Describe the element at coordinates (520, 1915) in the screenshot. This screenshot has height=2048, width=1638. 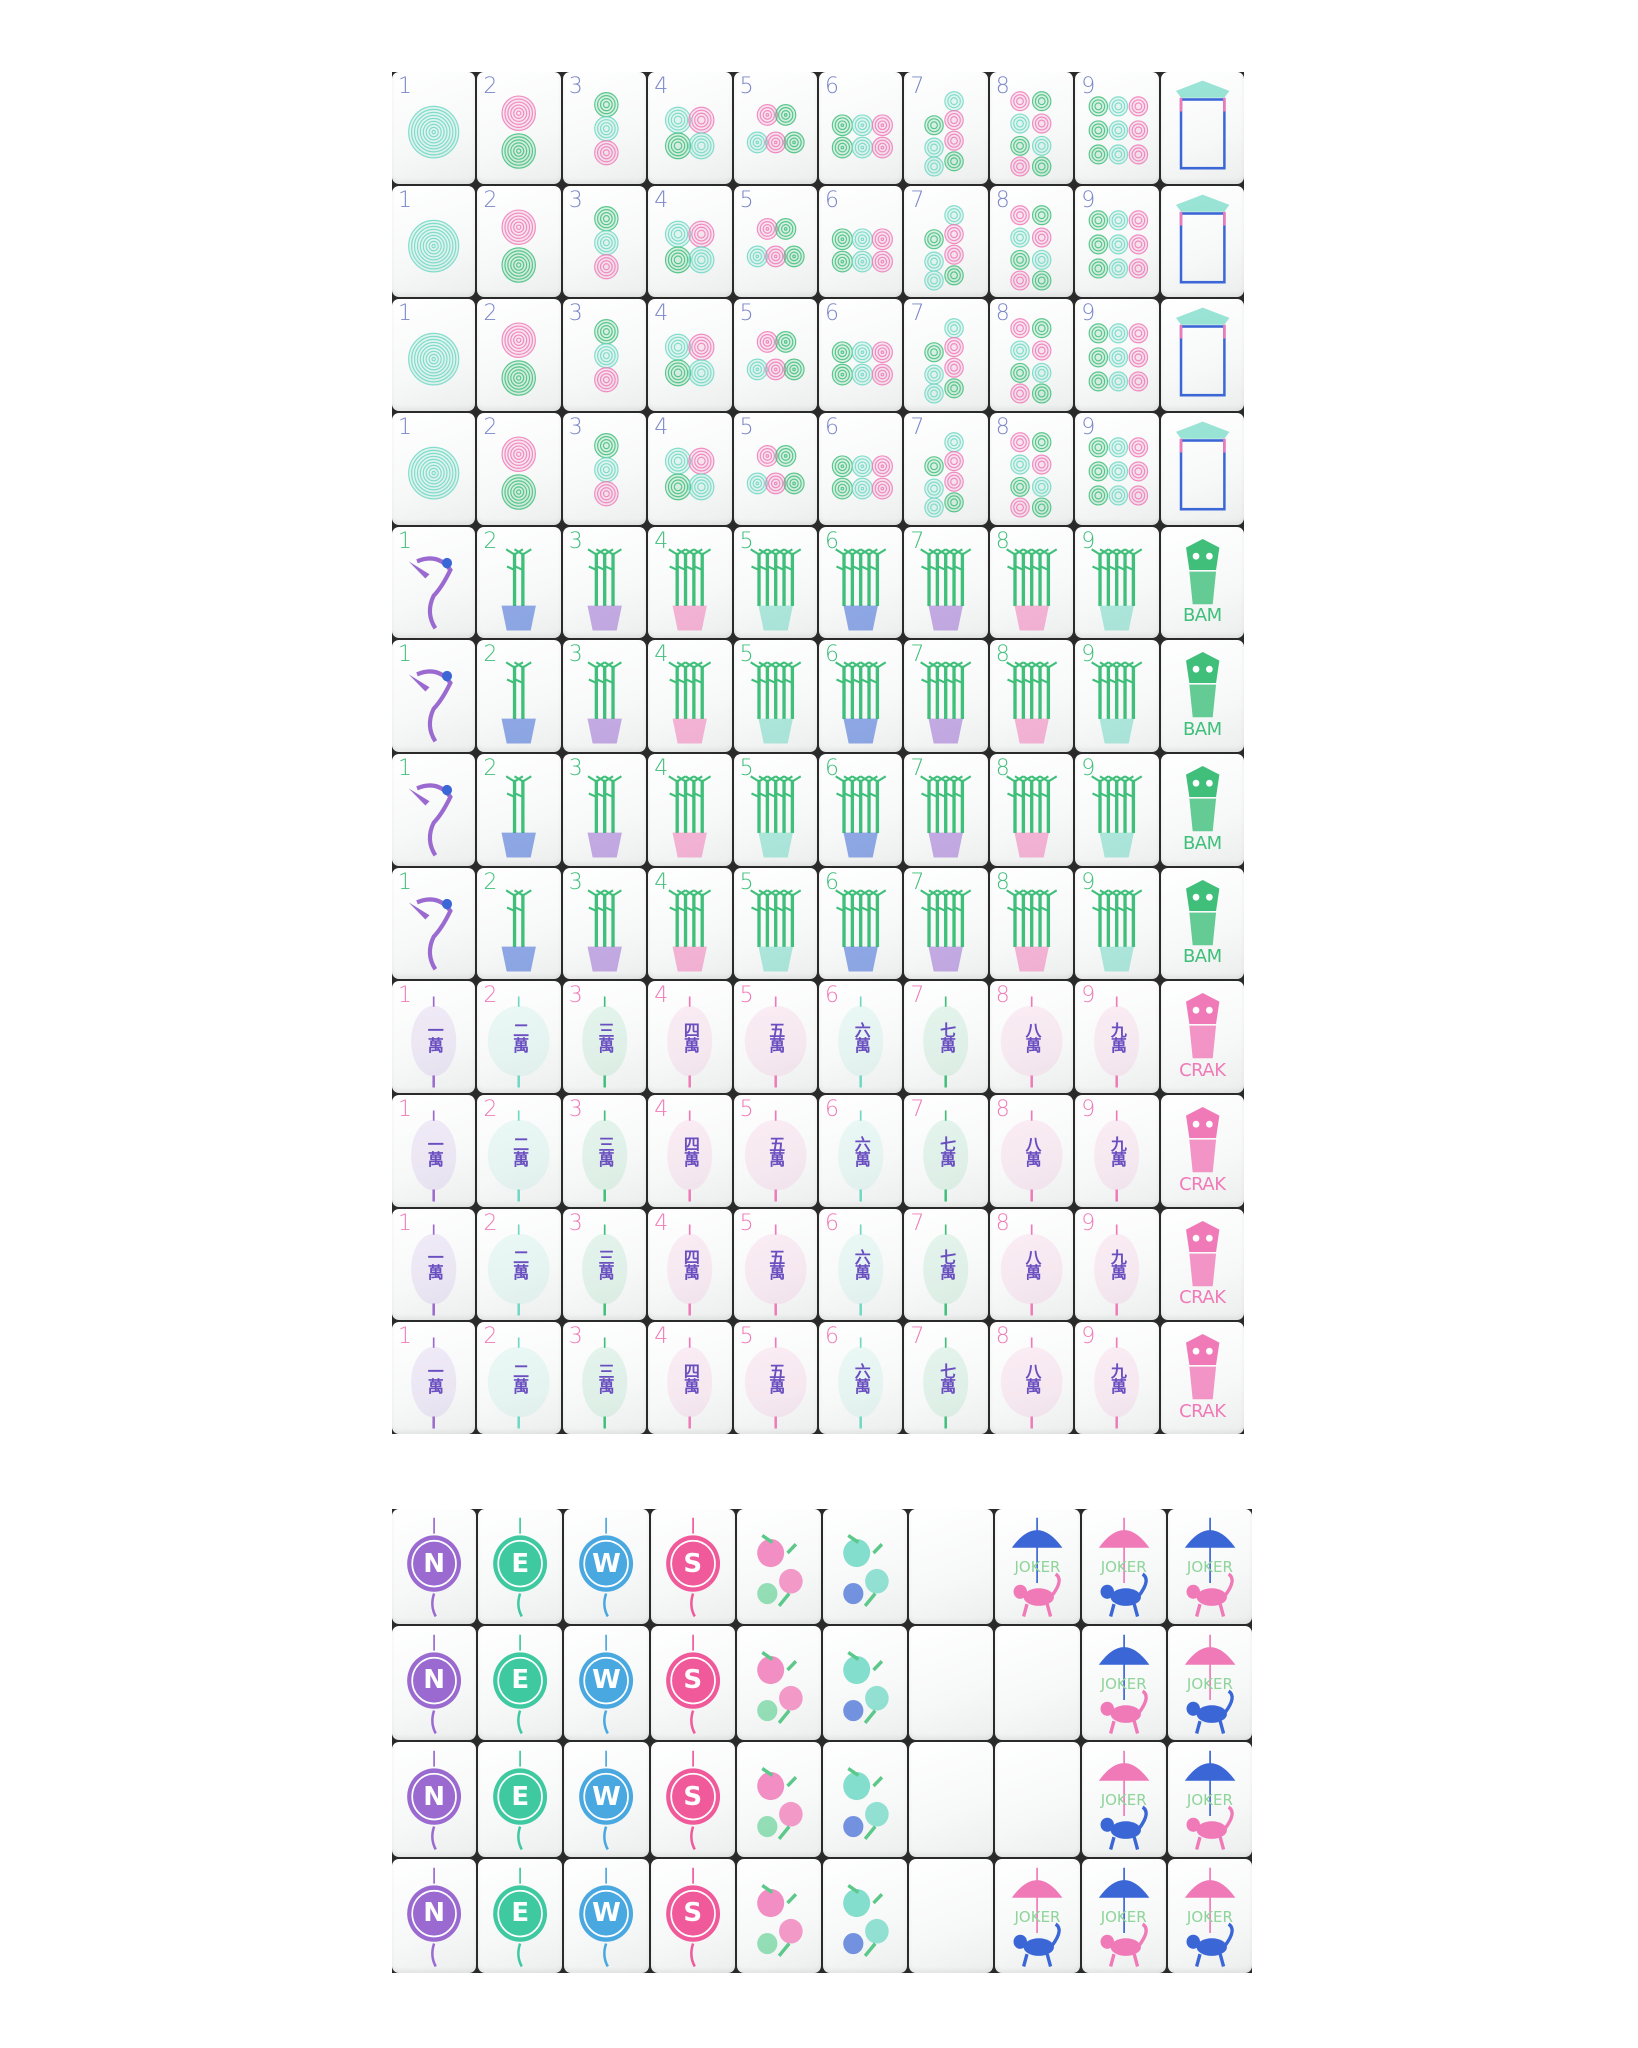
I see `wind-tile: E` at that location.